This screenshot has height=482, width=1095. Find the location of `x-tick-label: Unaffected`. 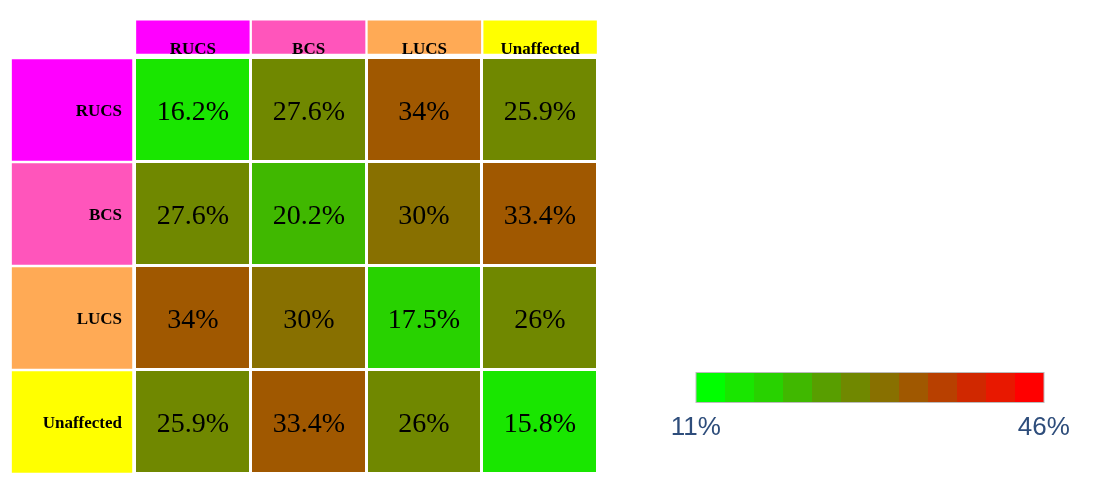

x-tick-label: Unaffected is located at coordinates (540, 48).